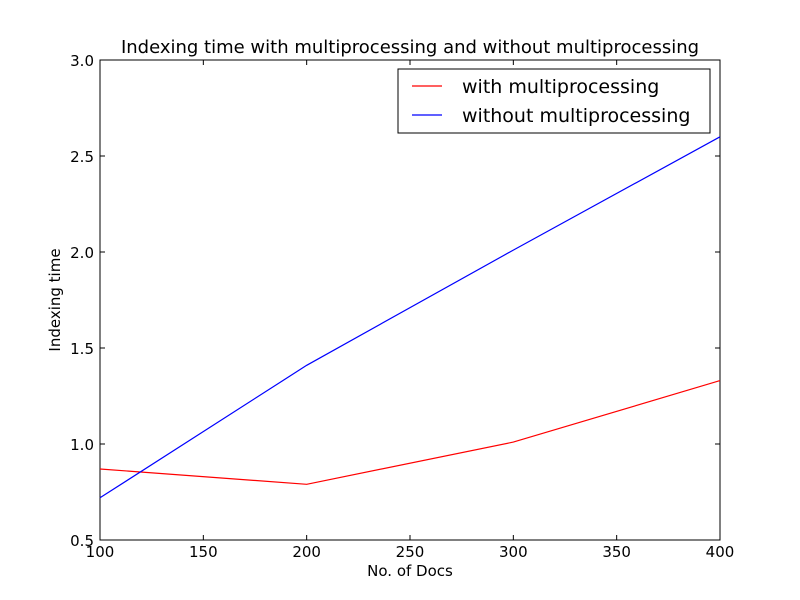 The image size is (800, 600). I want to click on x-tick-label: 400, so click(720, 552).